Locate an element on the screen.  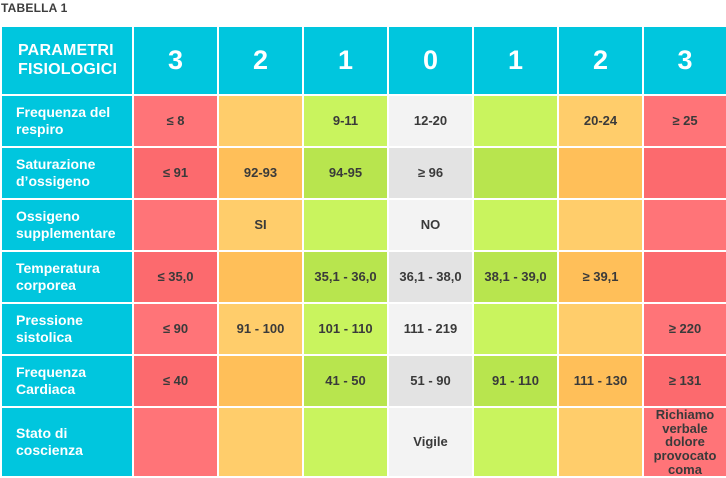
table-cell: 12-20 is located at coordinates (430, 121).